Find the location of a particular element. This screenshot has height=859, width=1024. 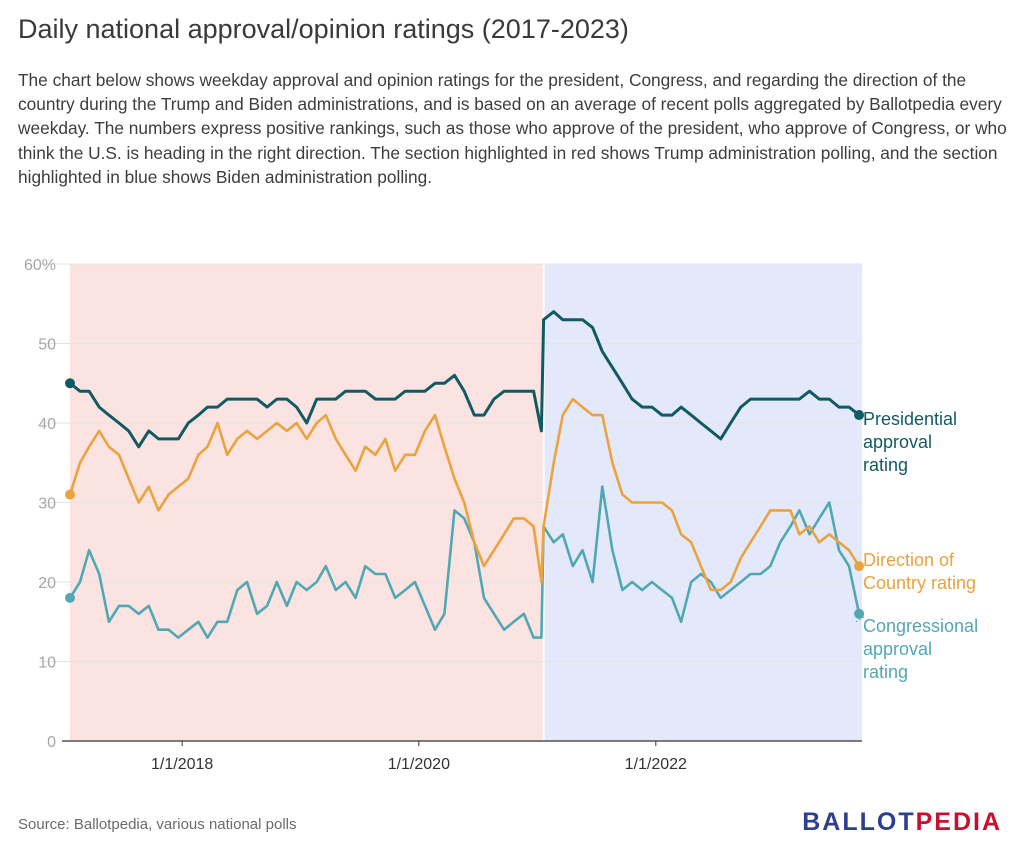

y-tick-label: 40 is located at coordinates (47, 424).